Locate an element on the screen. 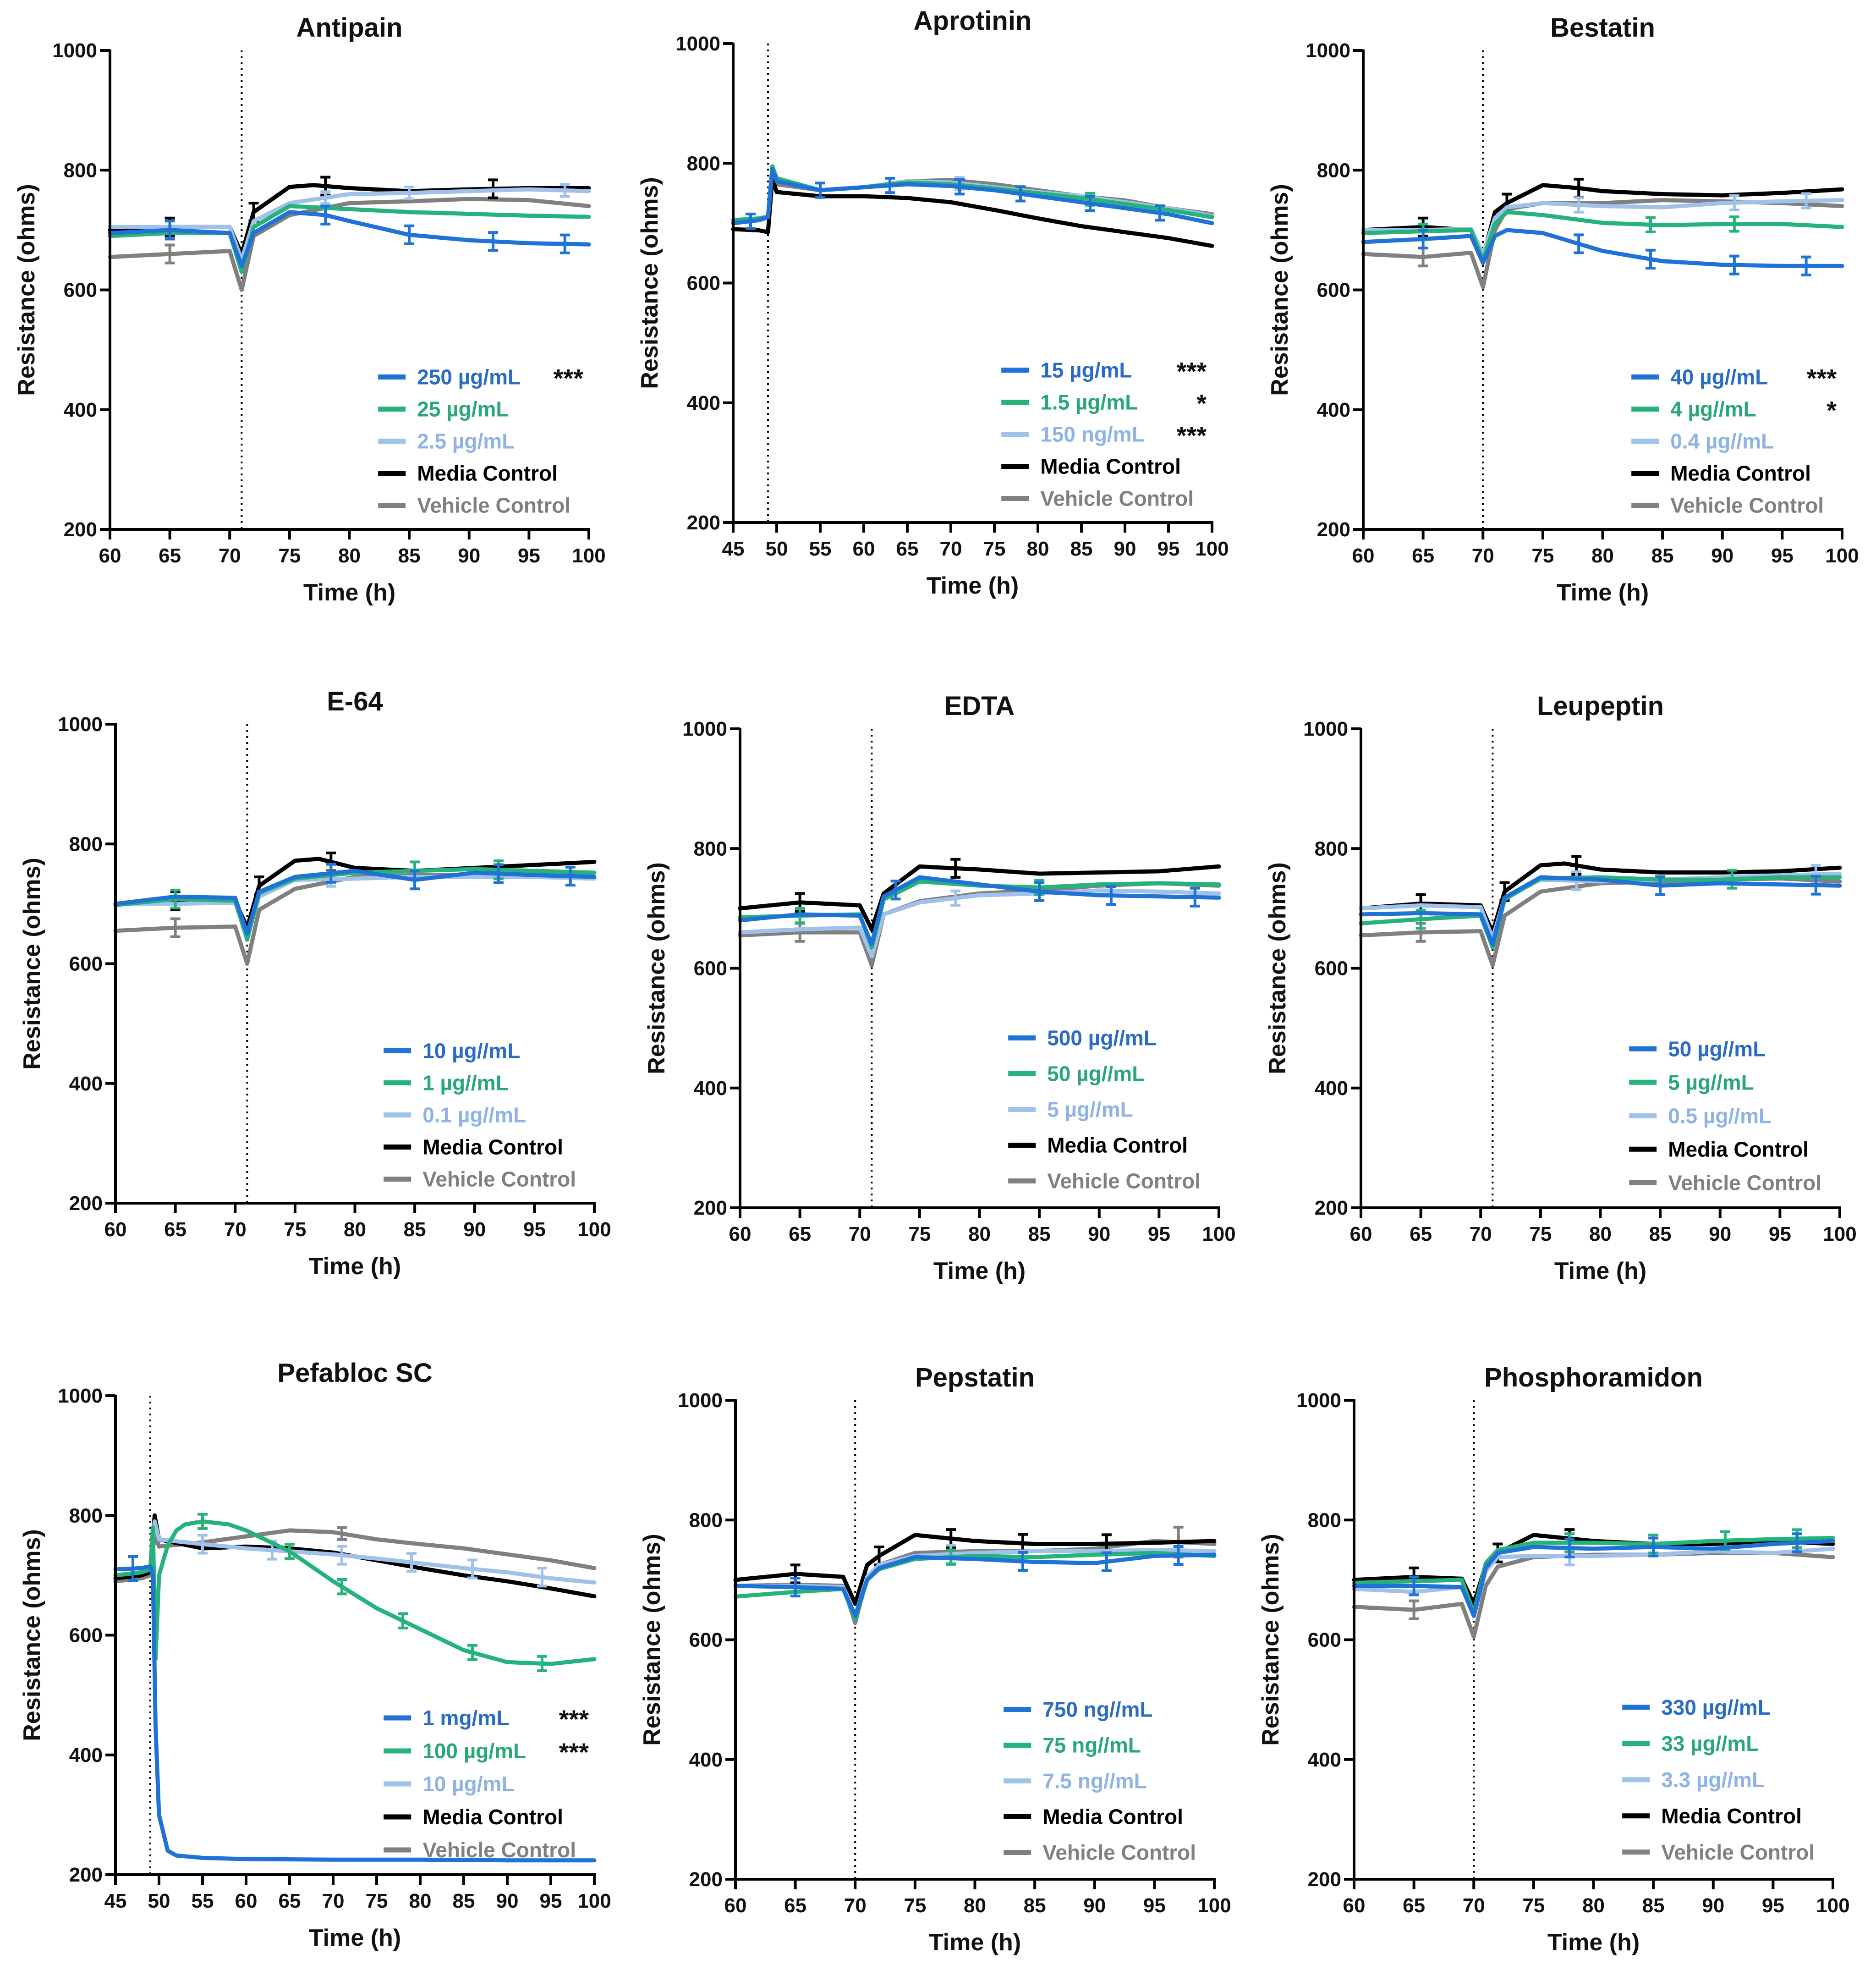  panel-title: Pepstatin is located at coordinates (975, 1377).